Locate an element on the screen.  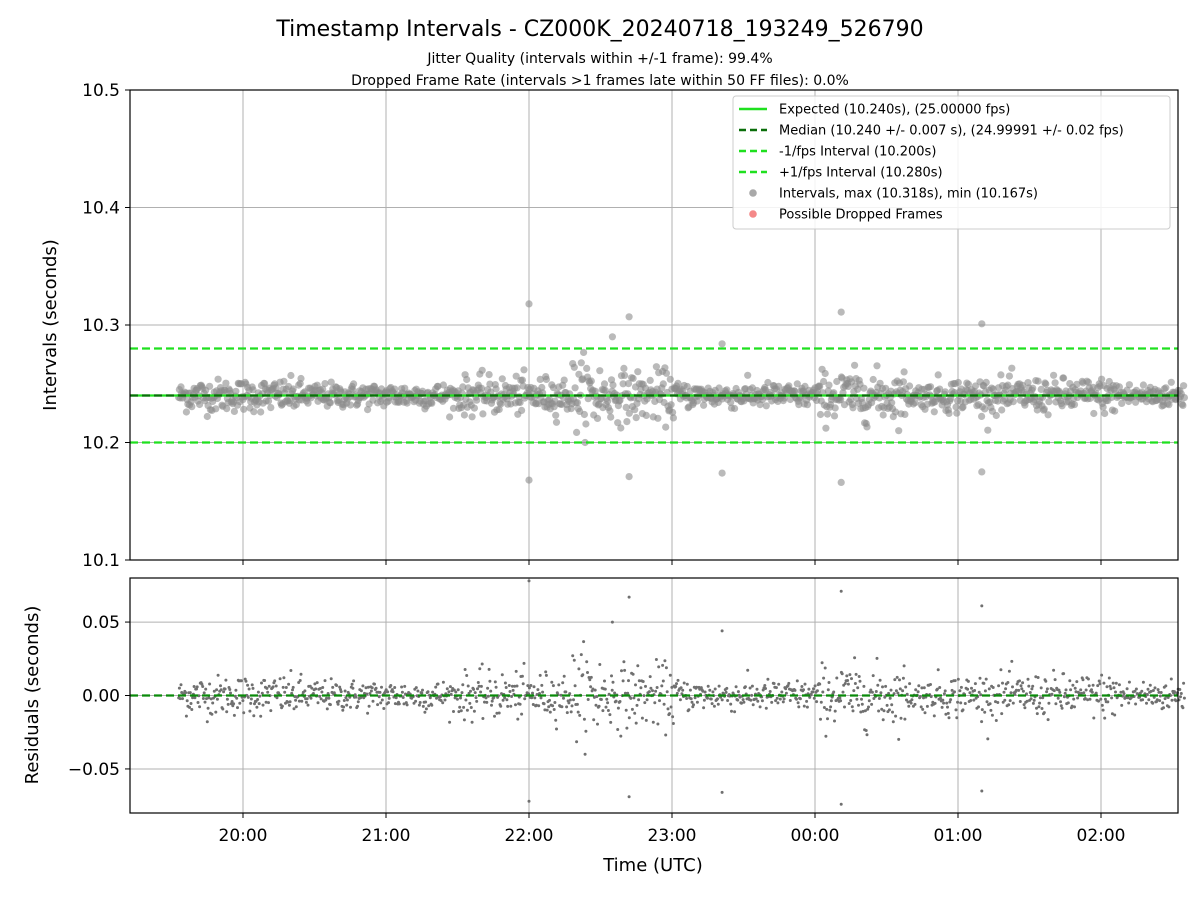
legend-label: Intervals, max (10.318s), min (10.167s) is located at coordinates (908, 194).